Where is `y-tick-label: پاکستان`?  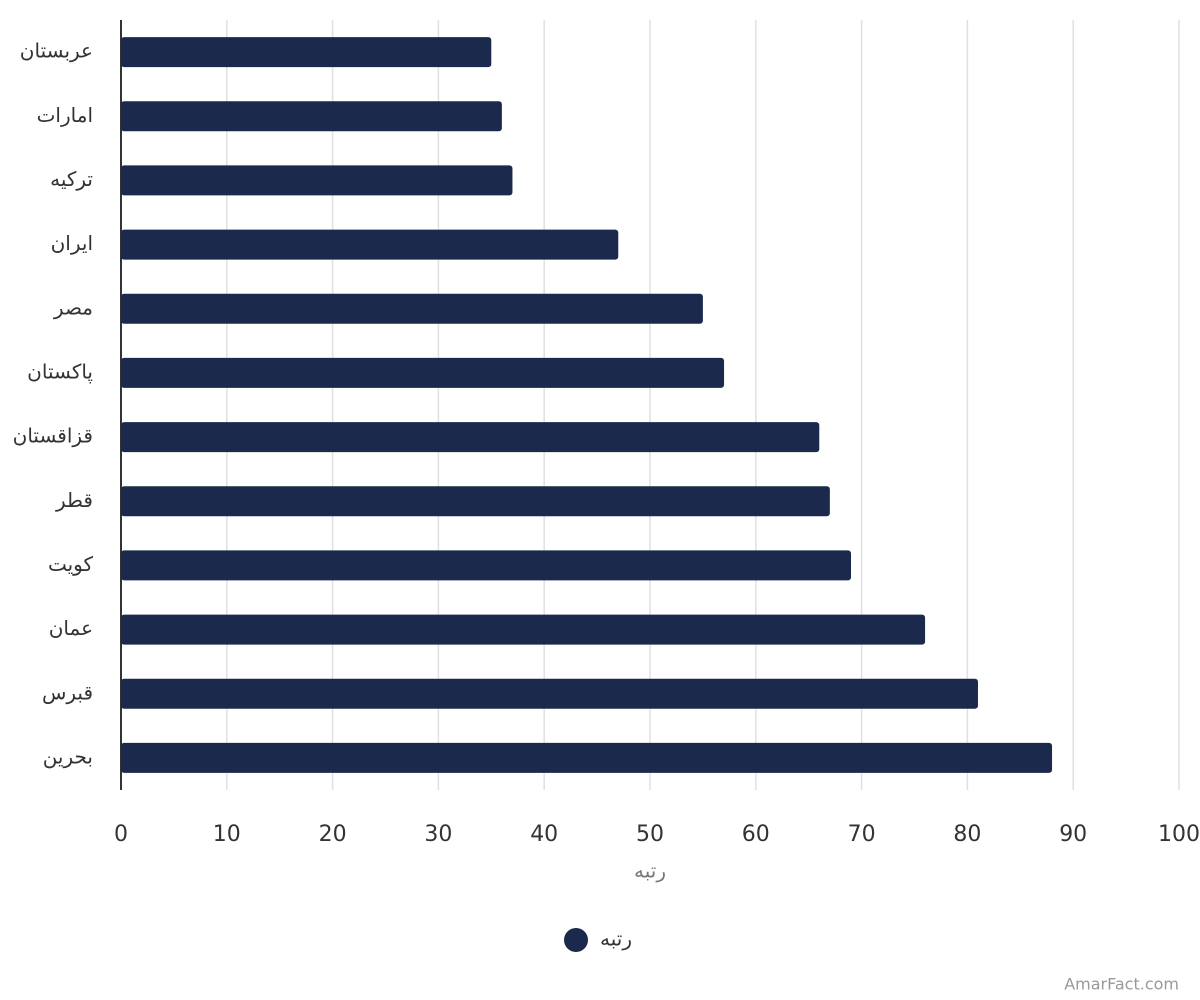 y-tick-label: پاکستان is located at coordinates (60, 371).